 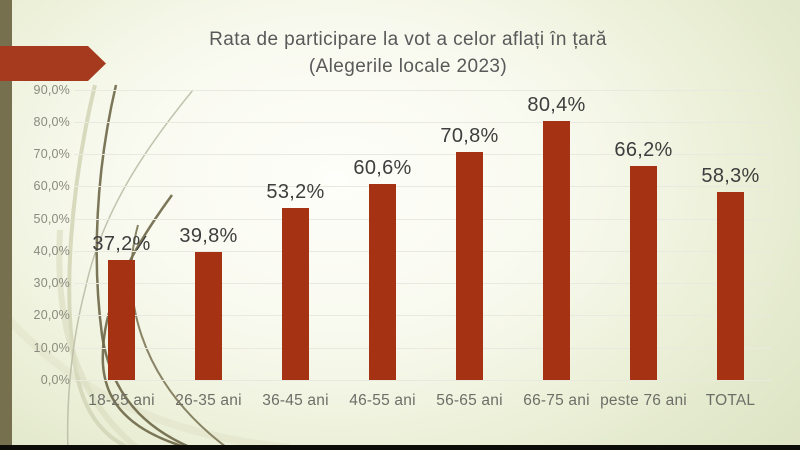 What do you see at coordinates (51, 186) in the screenshot?
I see `y-tick-label: 60,0%` at bounding box center [51, 186].